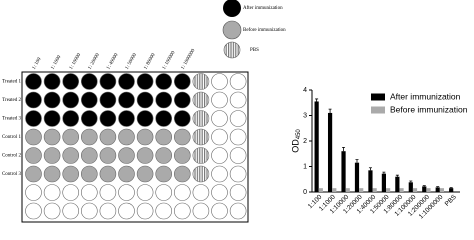 The height and width of the screenshot is (240, 474). Describe the element at coordinates (149, 61) in the screenshot. I see `column-label: 1: 80000` at that location.